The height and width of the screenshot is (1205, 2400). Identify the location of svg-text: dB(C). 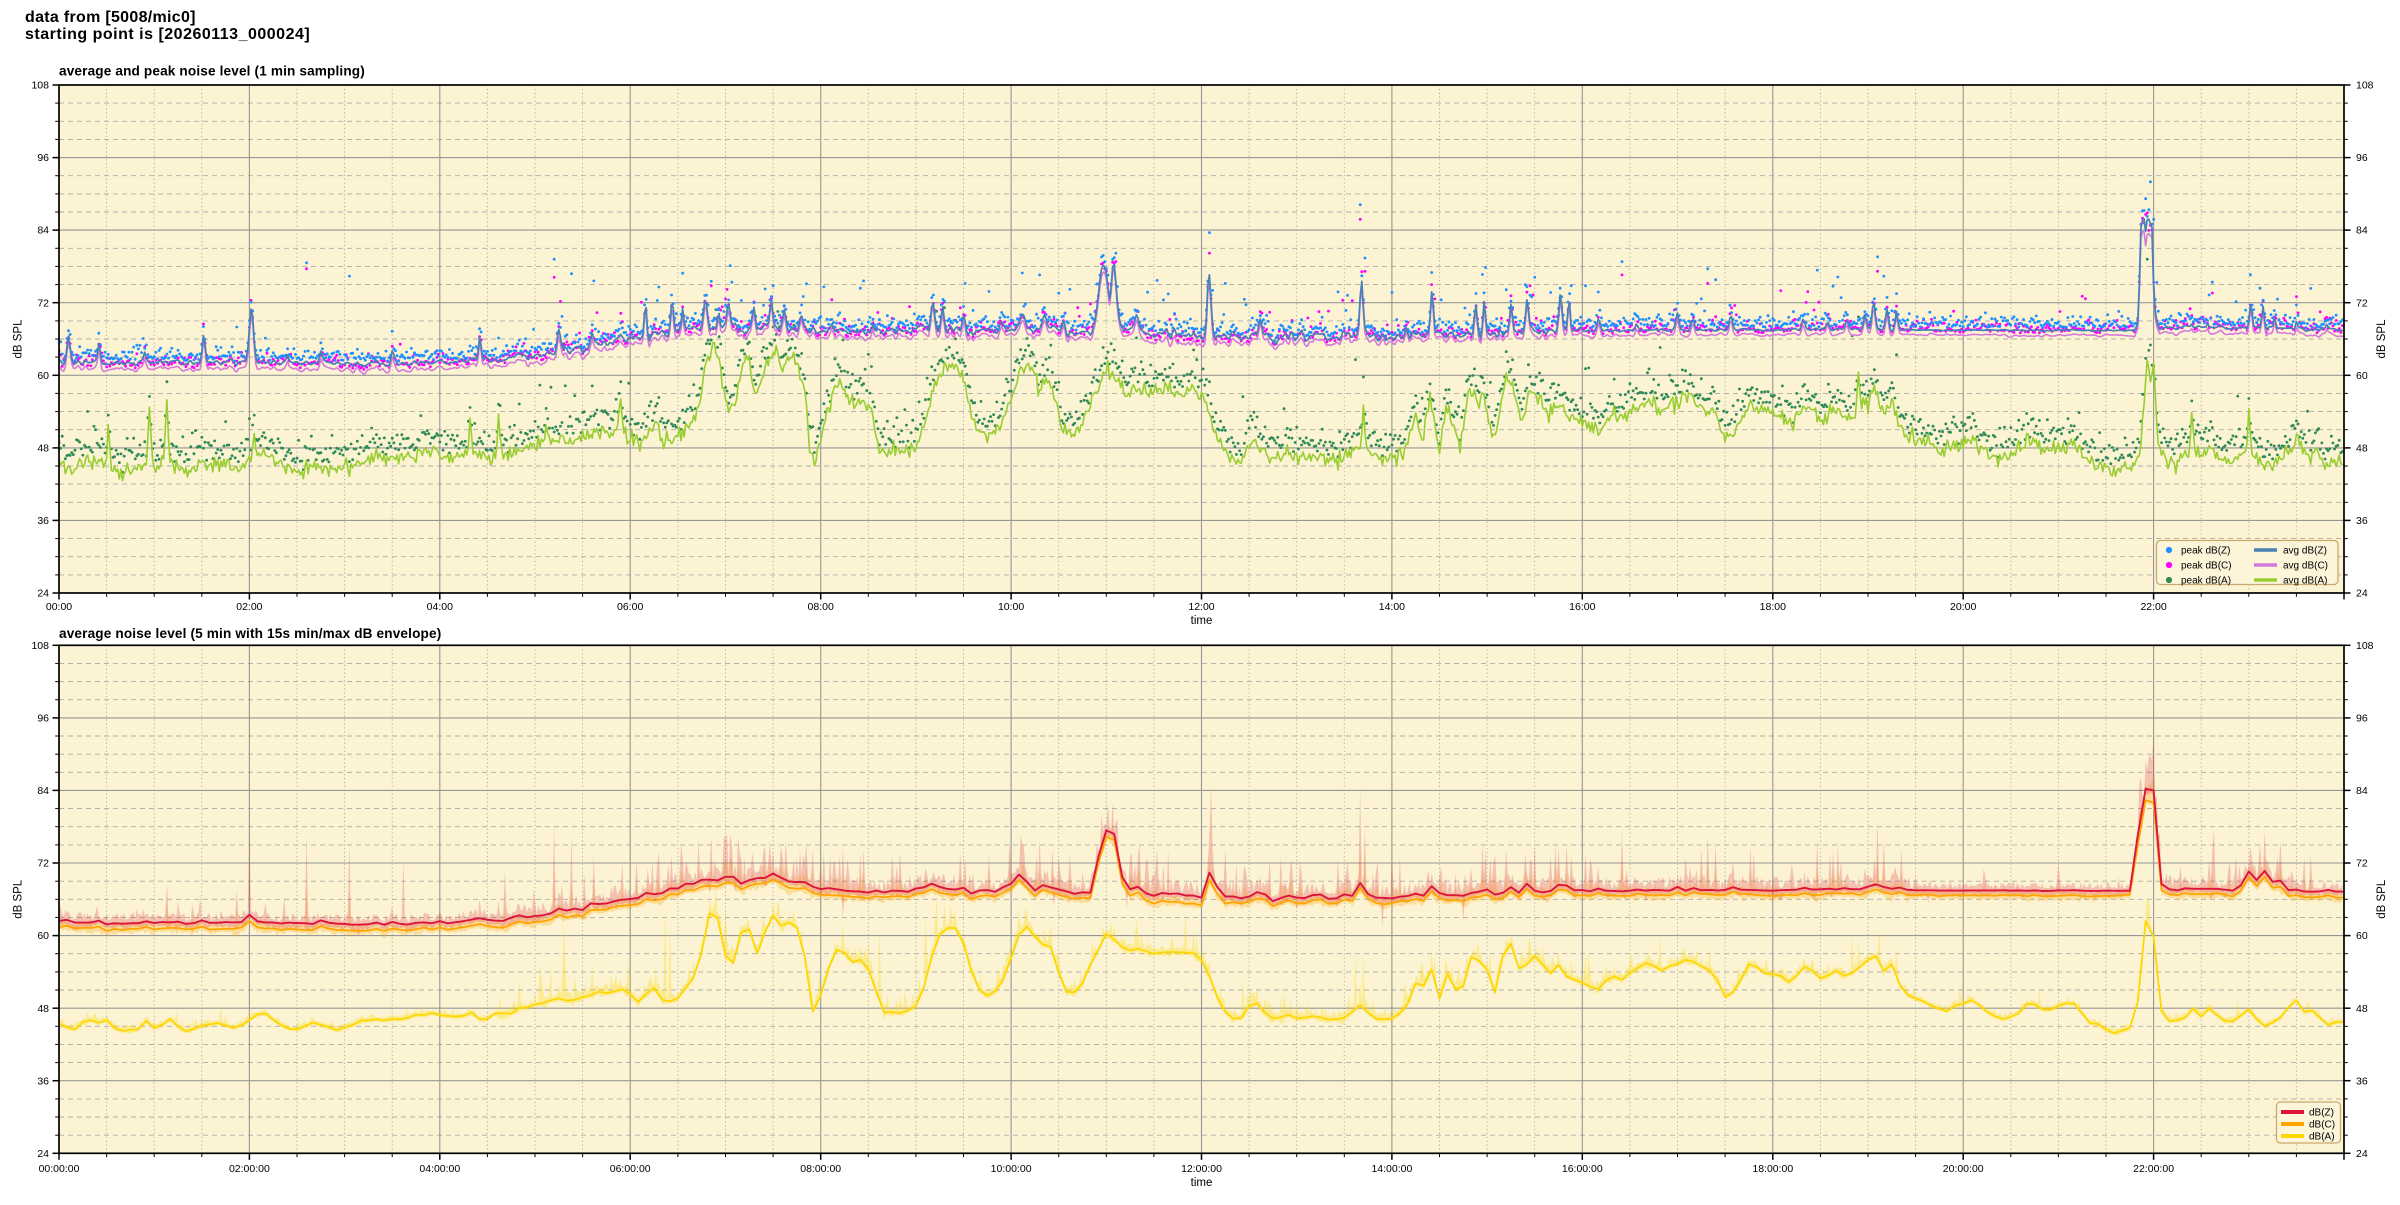
(2322, 1124).